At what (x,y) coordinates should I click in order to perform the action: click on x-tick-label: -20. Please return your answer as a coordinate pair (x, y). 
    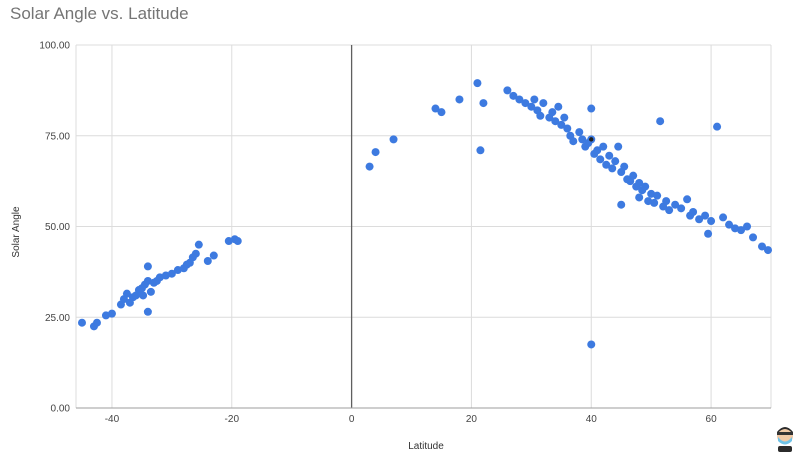
    Looking at the image, I should click on (232, 419).